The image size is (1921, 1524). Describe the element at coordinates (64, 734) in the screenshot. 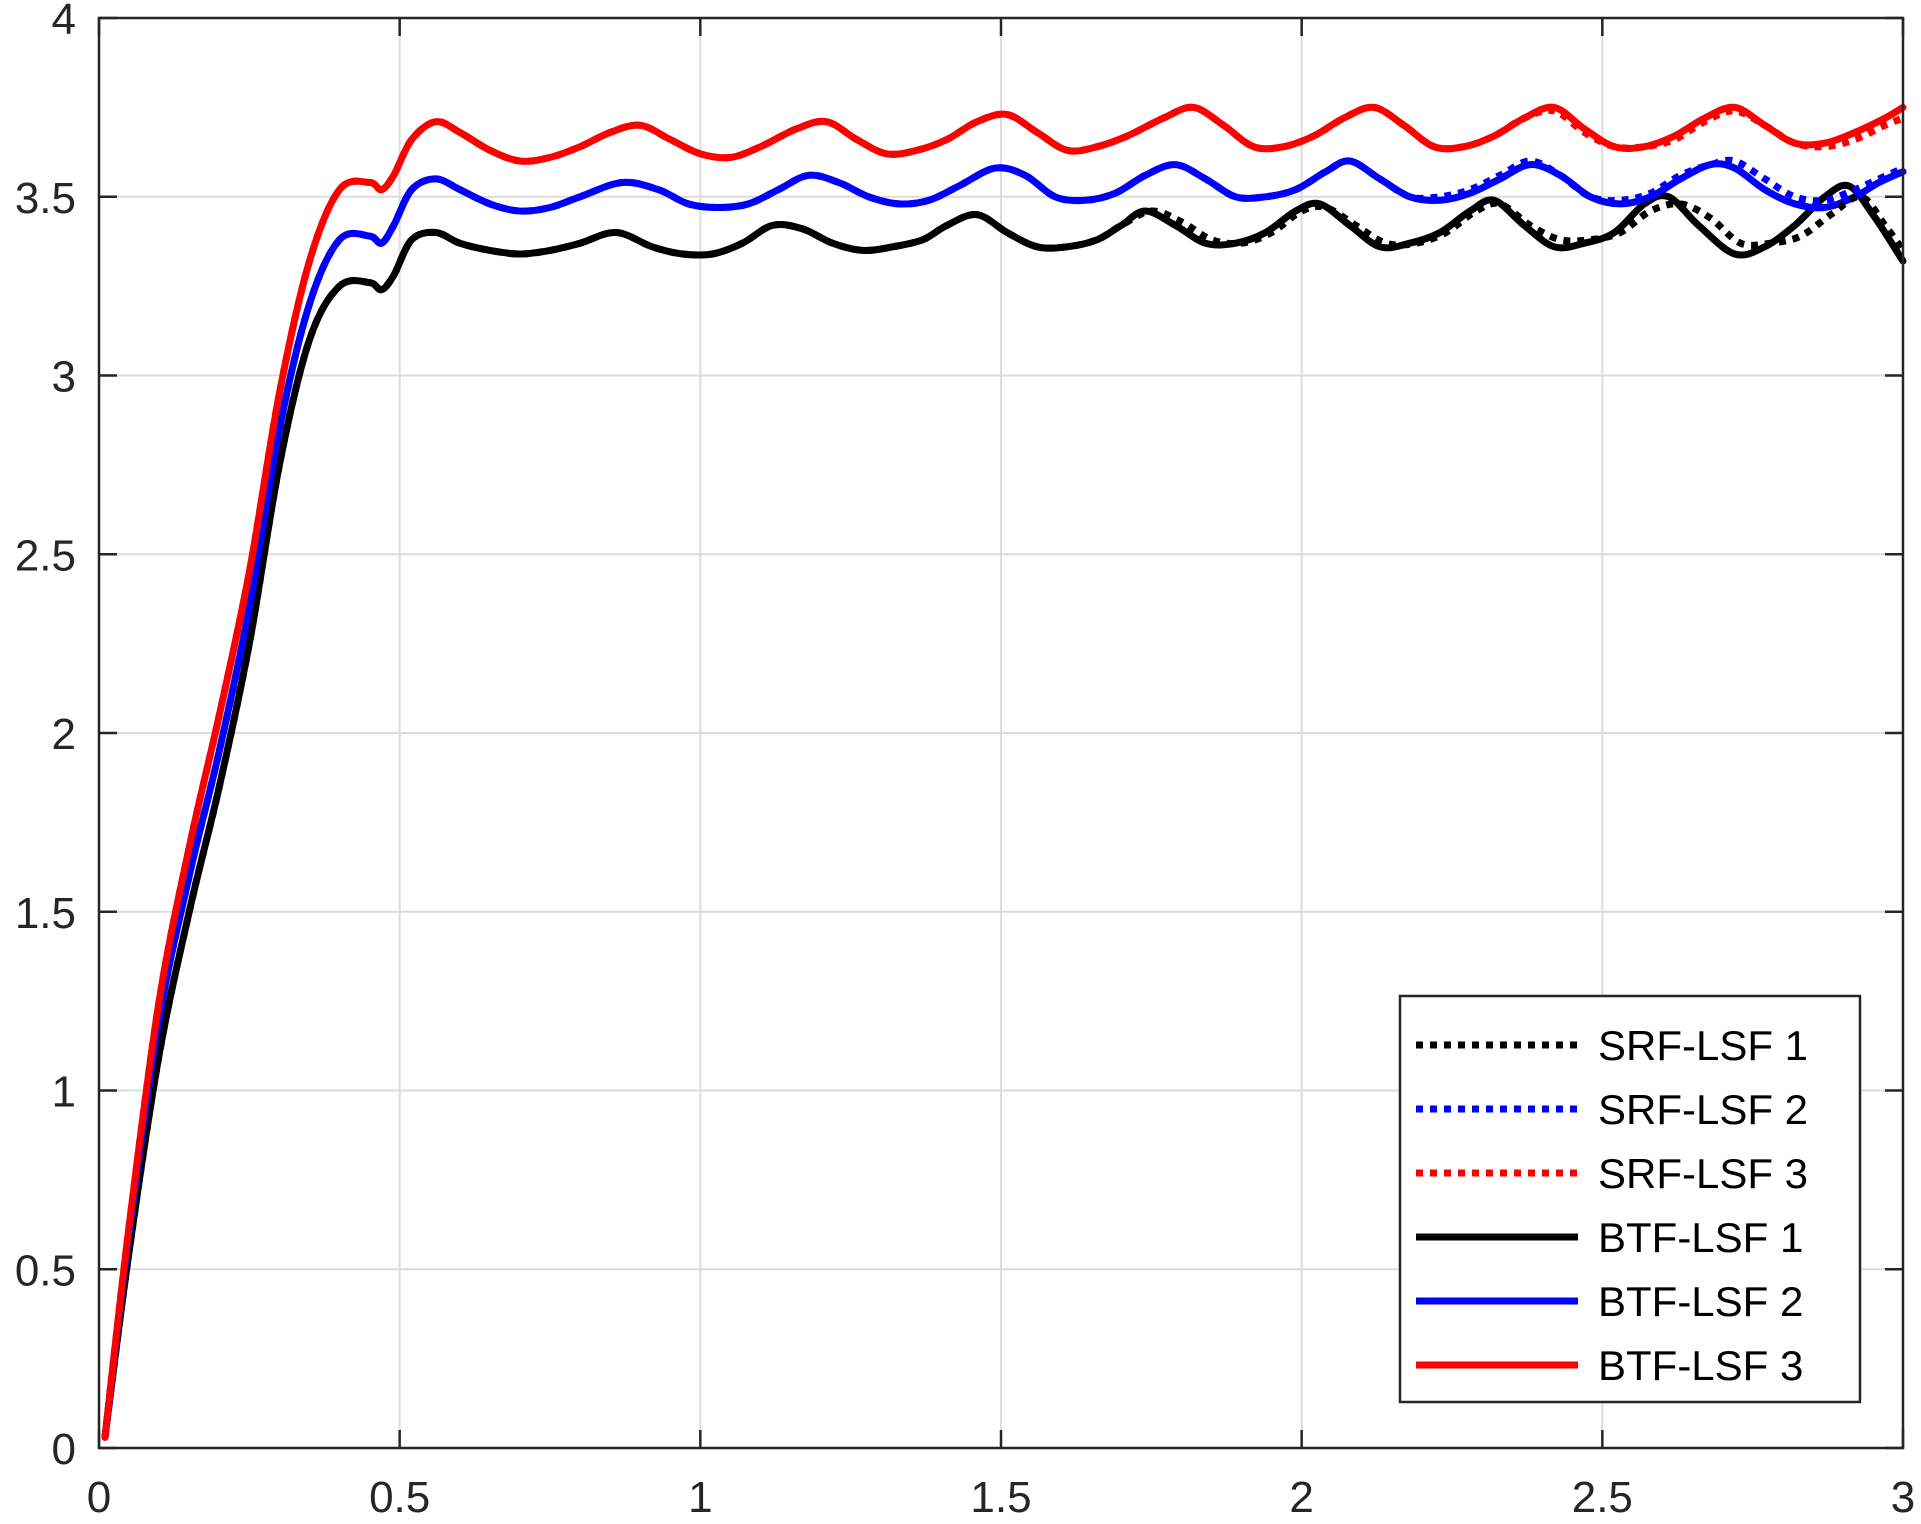

I see `y-tick-label: 2` at that location.